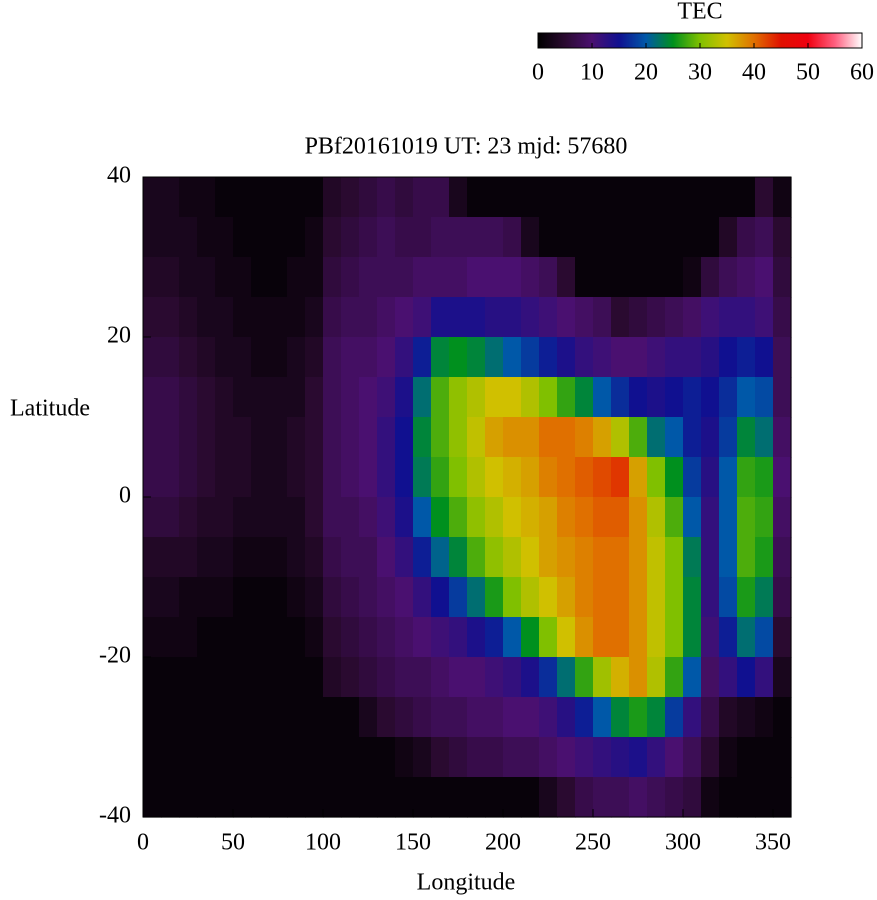 This screenshot has width=877, height=900. What do you see at coordinates (466, 147) in the screenshot?
I see `chart-title: PBf20161019 UT: 23 mjd: 57680` at bounding box center [466, 147].